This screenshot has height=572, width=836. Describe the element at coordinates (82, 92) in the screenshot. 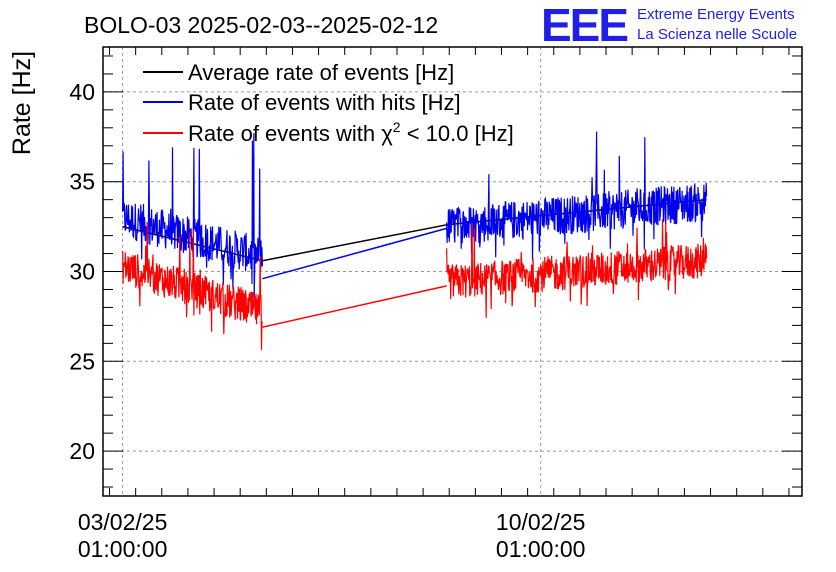

I see `y-tick-label-40: 40` at that location.